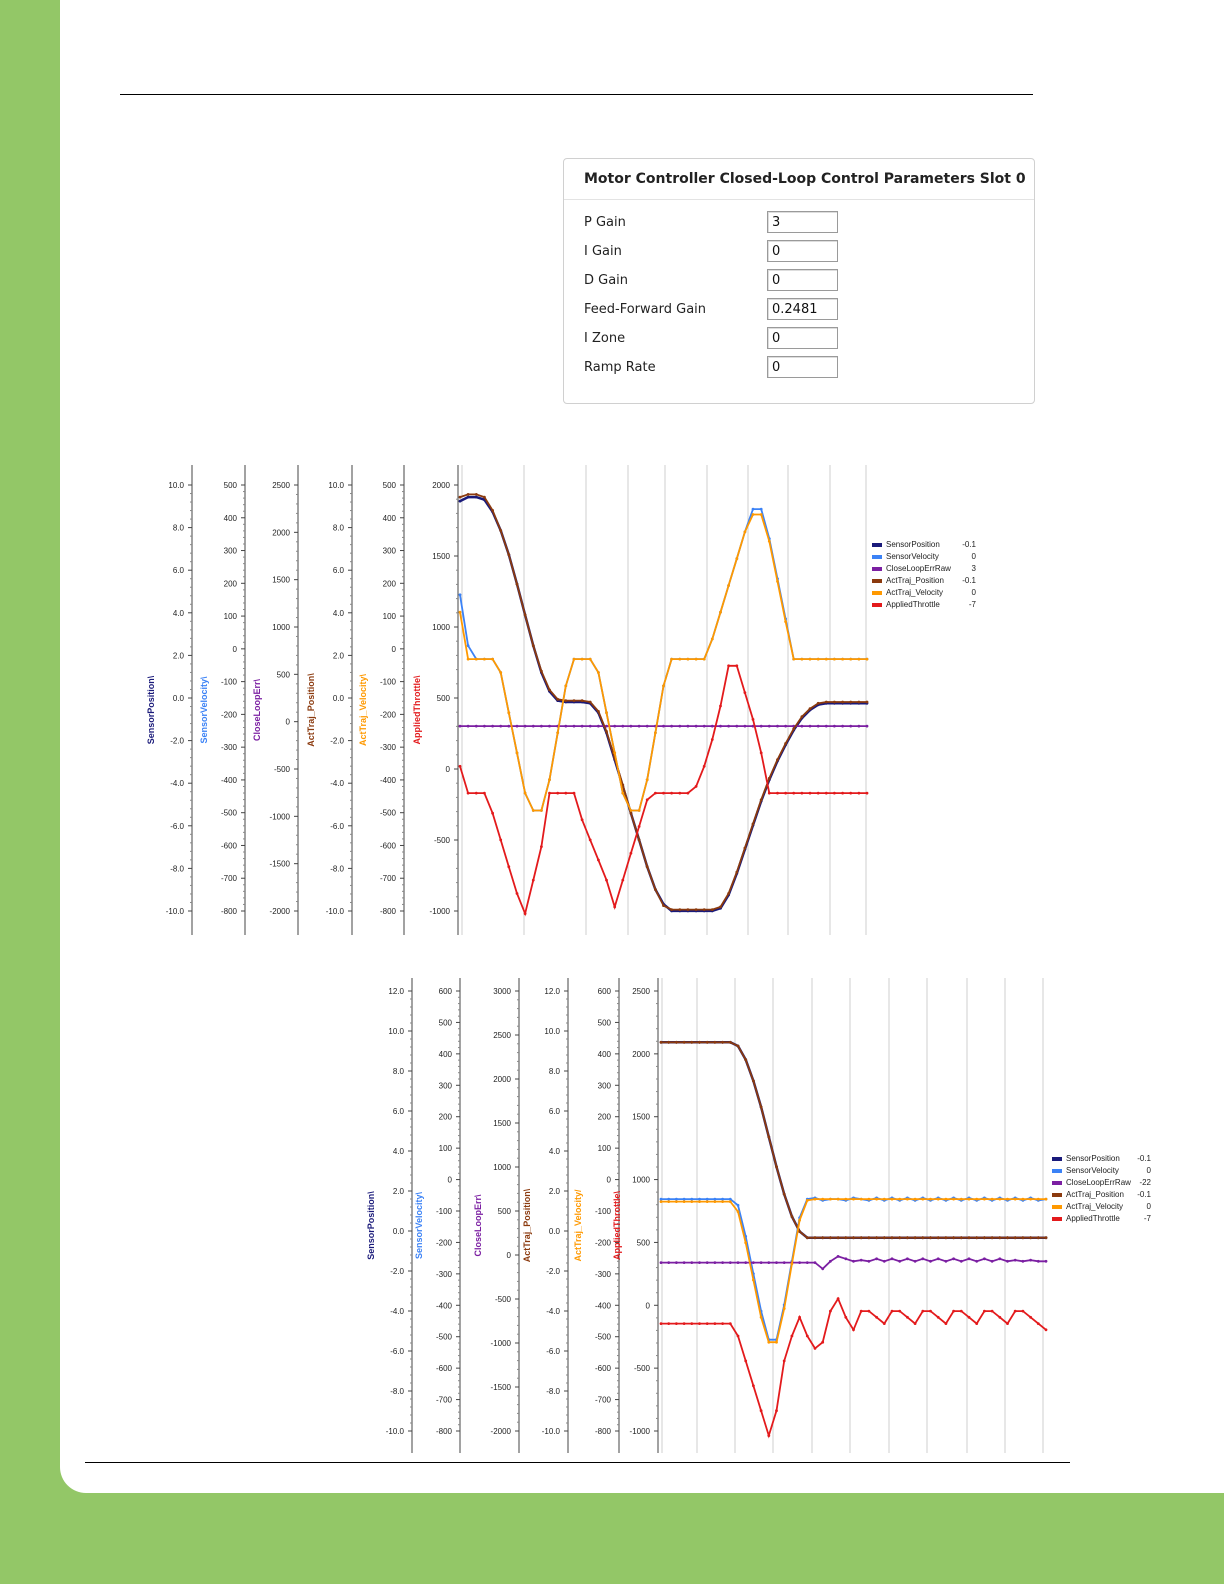 The image size is (1224, 1584). I want to click on p-gain-input, so click(802, 222).